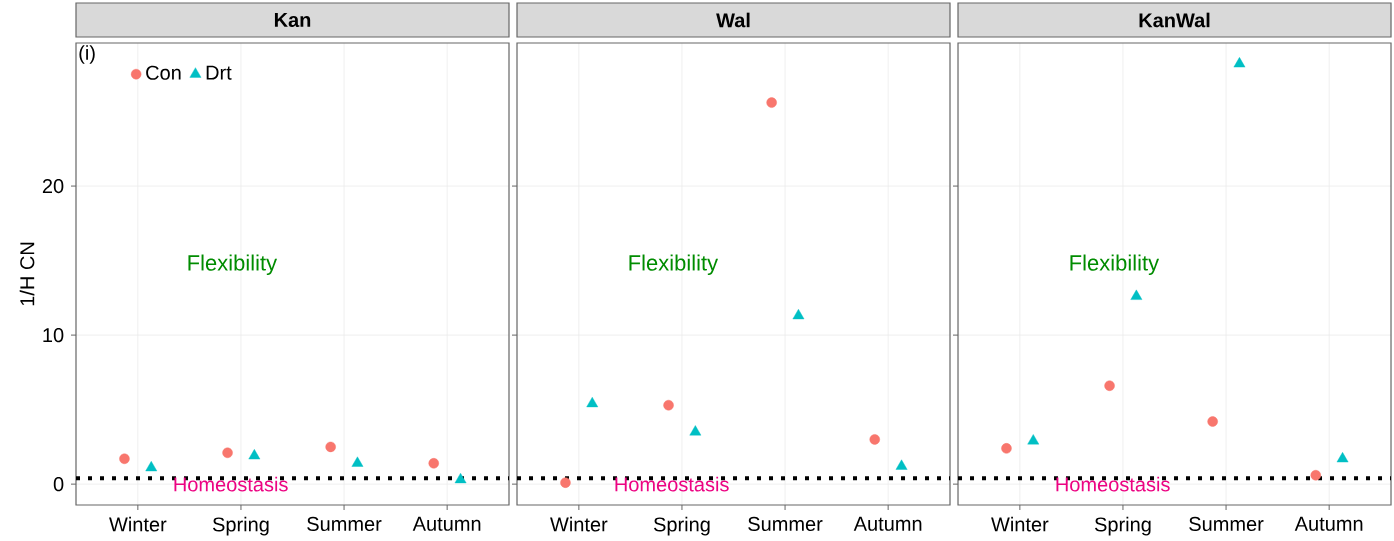  What do you see at coordinates (163, 72) in the screenshot?
I see `legend-label: Con` at bounding box center [163, 72].